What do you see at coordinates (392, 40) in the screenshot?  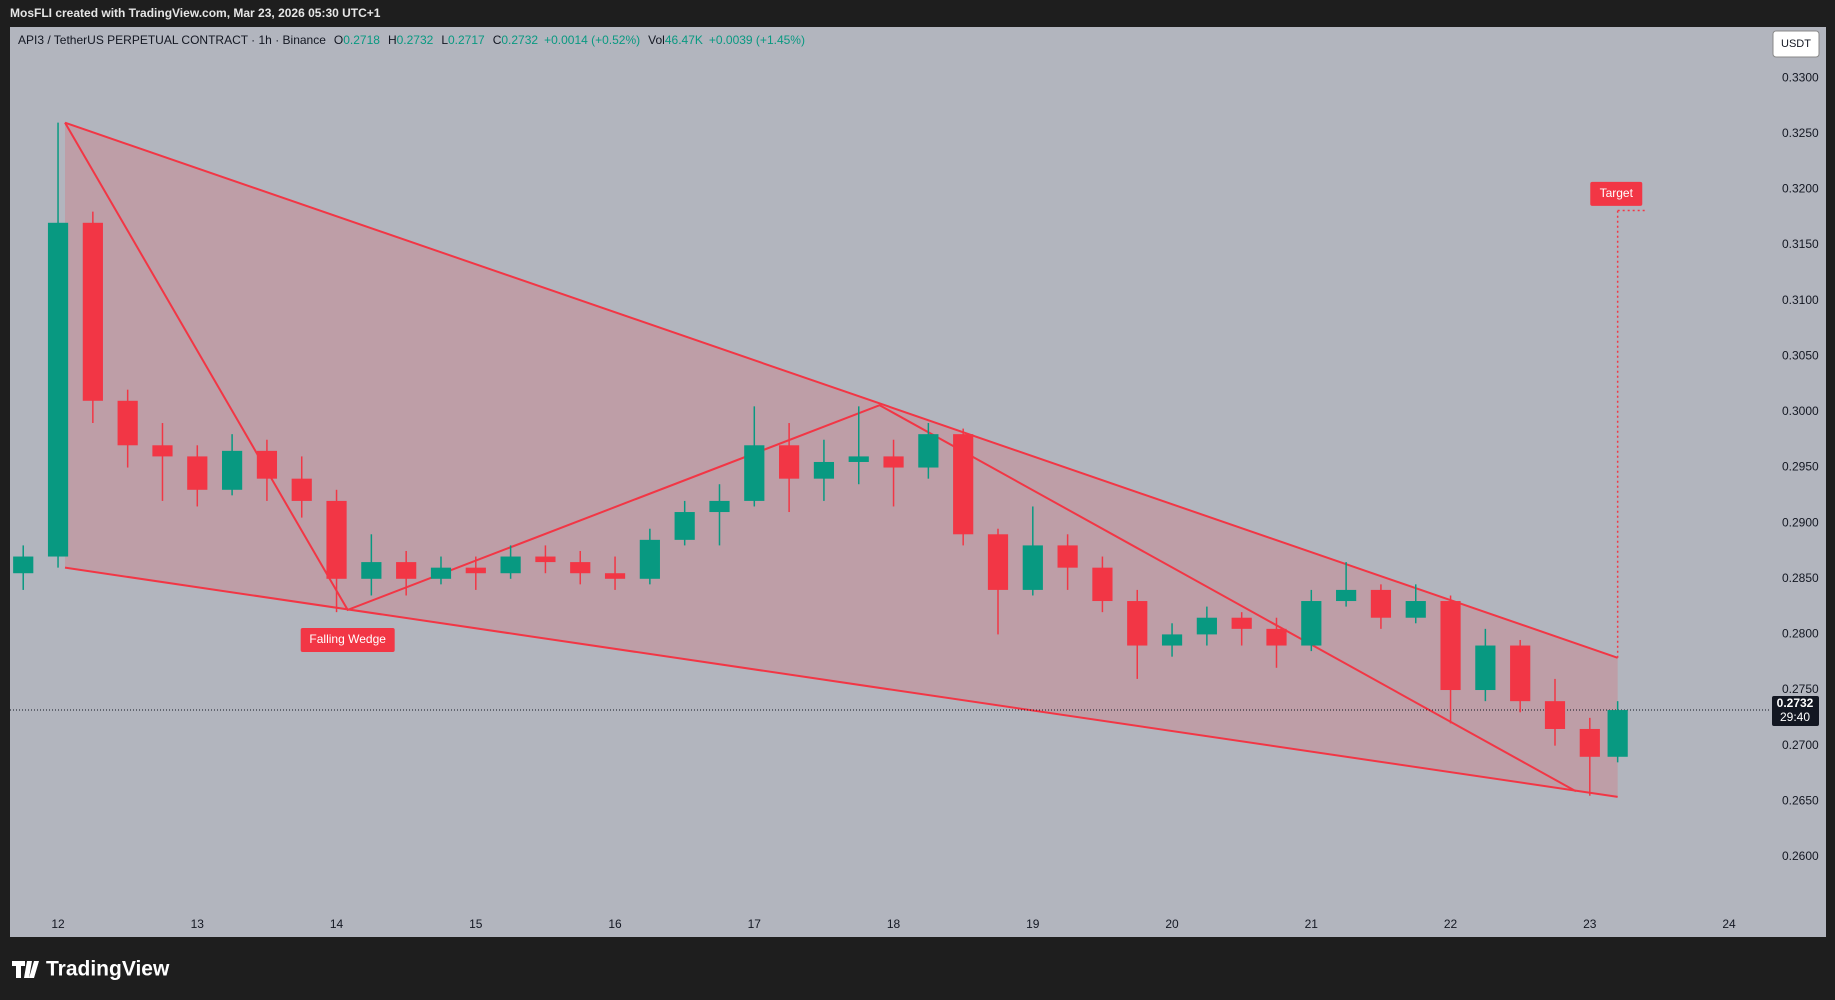 I see `ohlc-key: H` at bounding box center [392, 40].